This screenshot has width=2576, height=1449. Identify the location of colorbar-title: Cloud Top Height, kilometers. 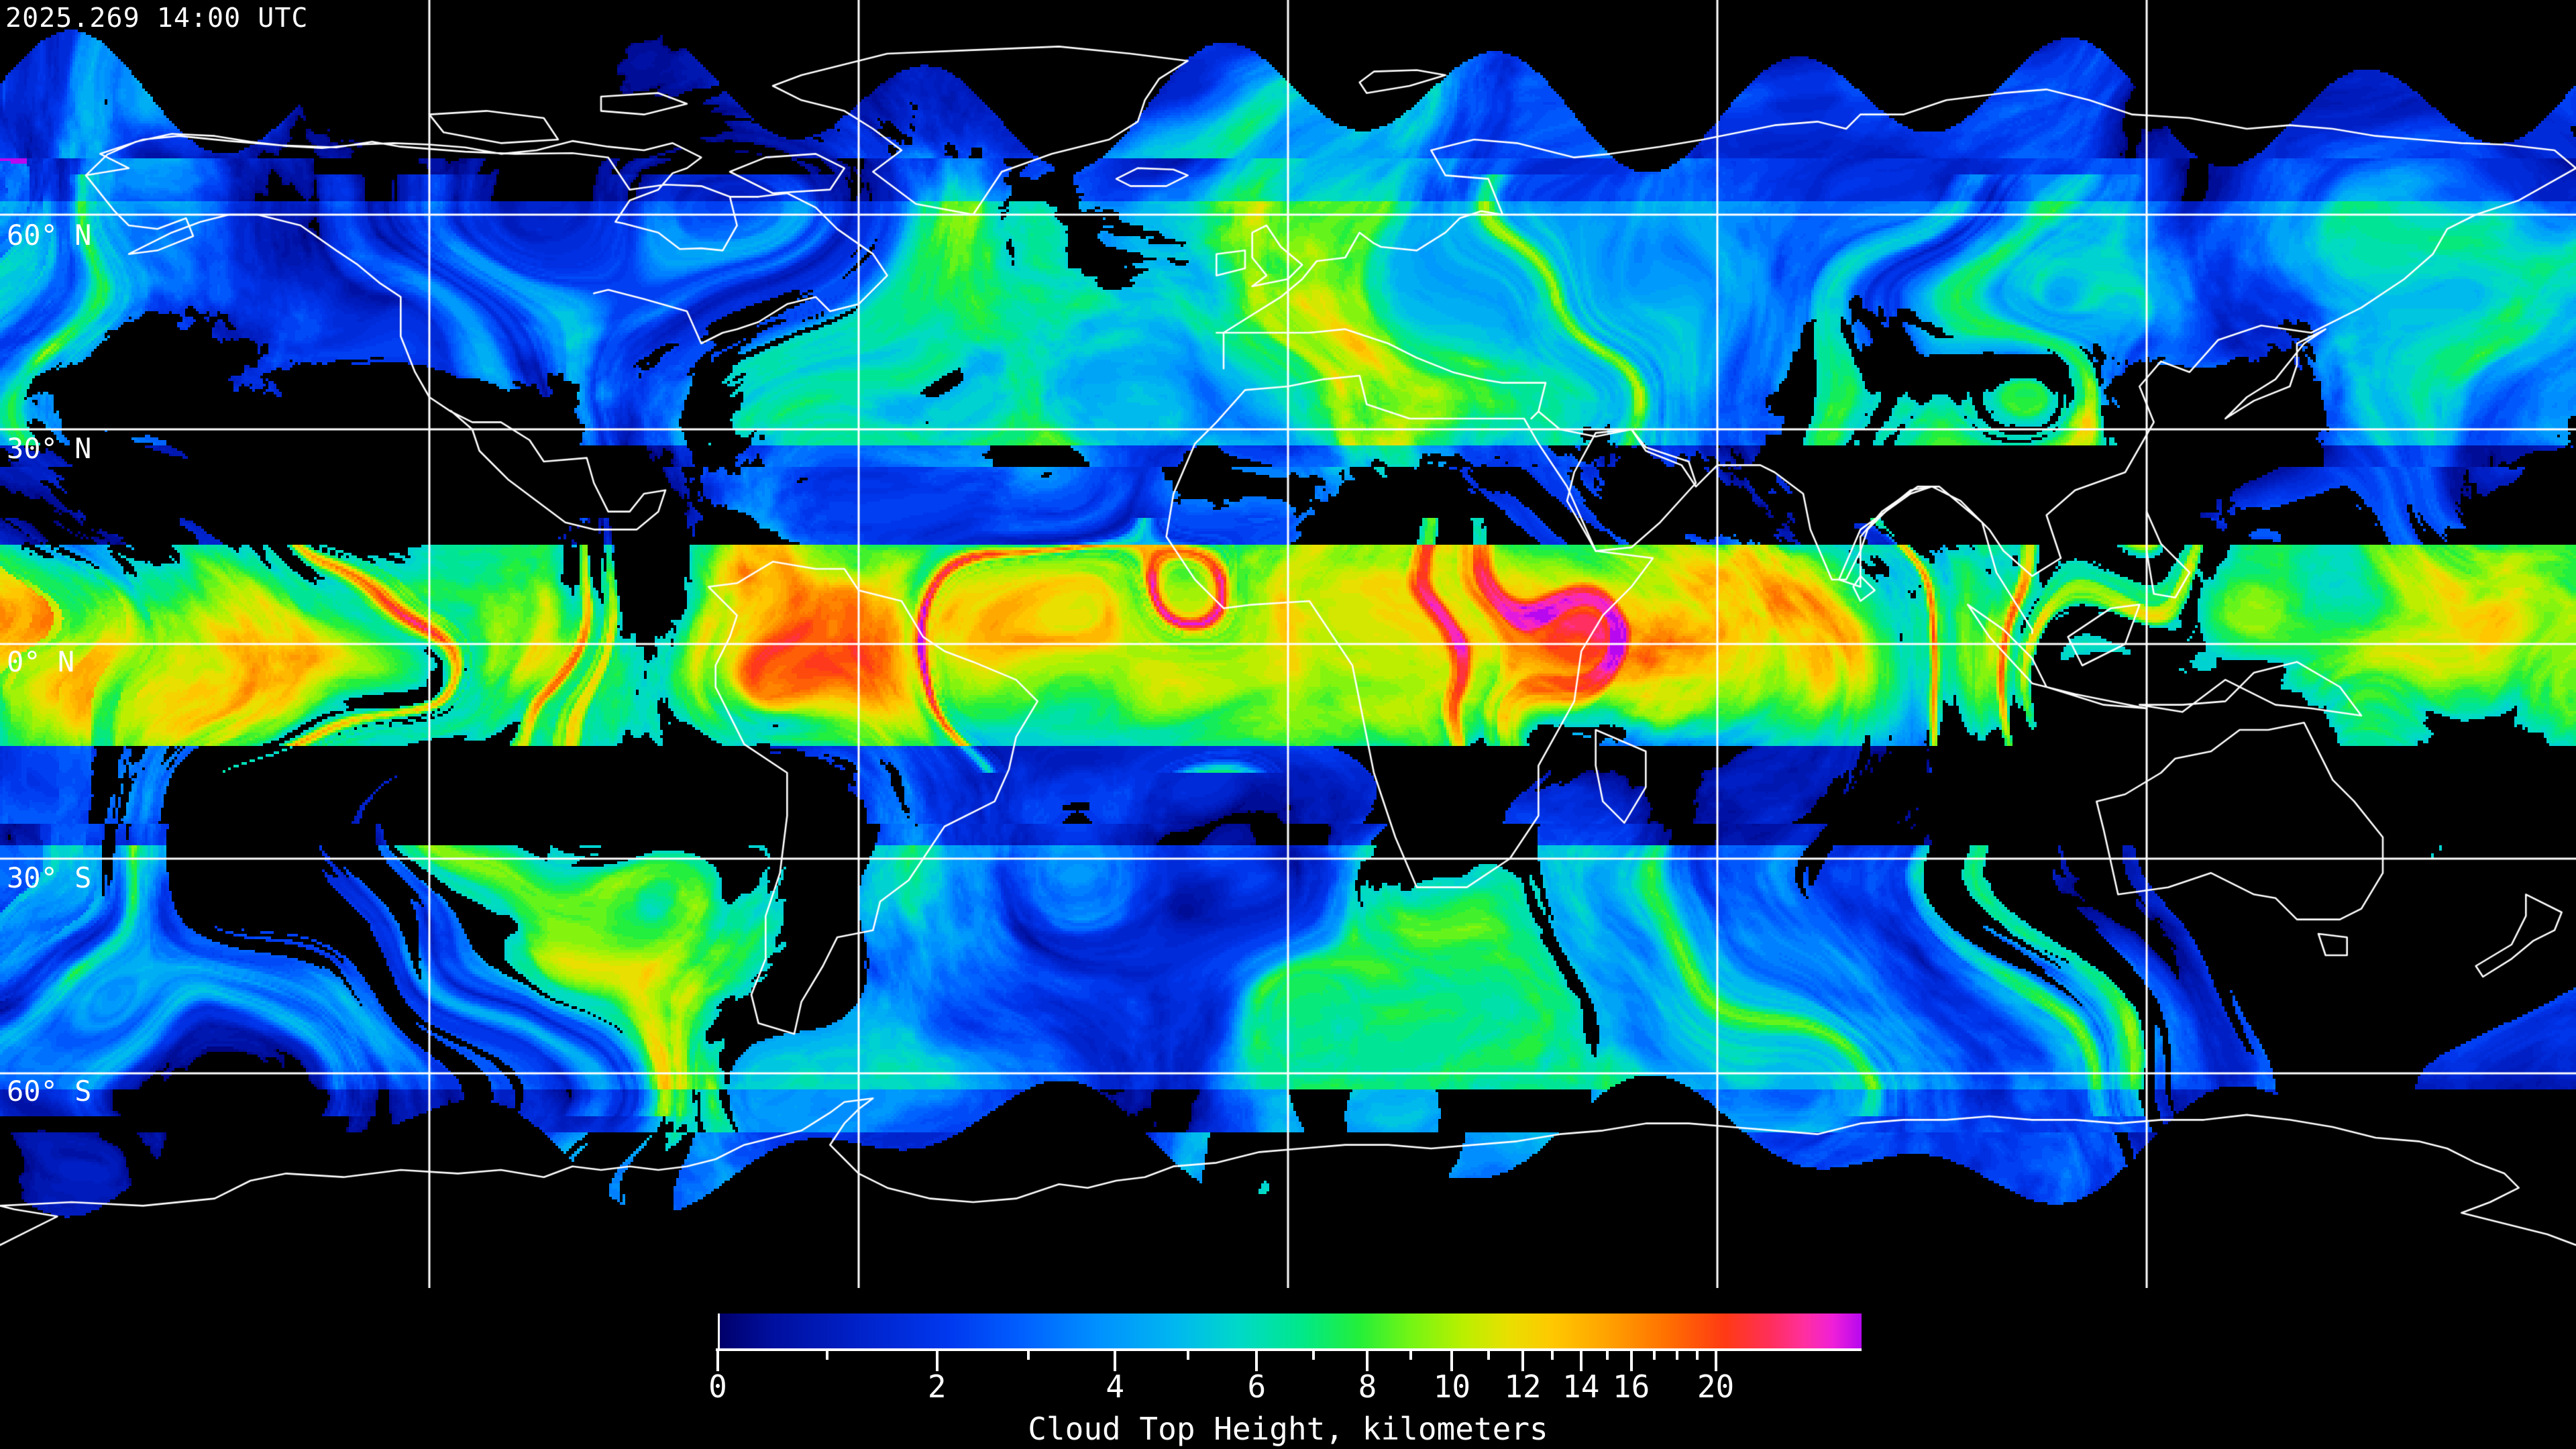
(1288, 1429).